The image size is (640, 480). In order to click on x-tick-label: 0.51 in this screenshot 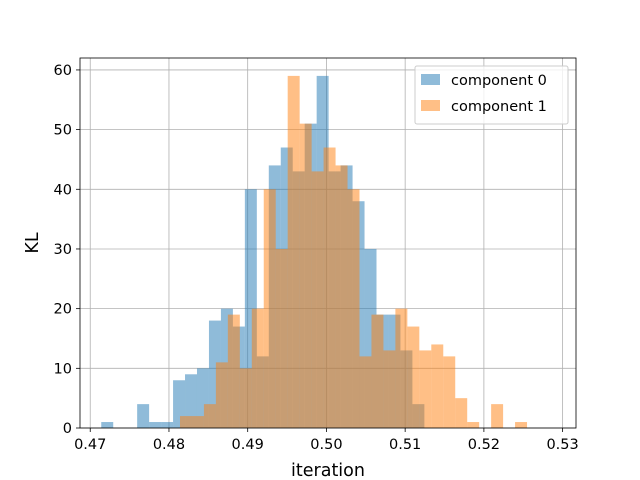, I will do `click(405, 445)`.